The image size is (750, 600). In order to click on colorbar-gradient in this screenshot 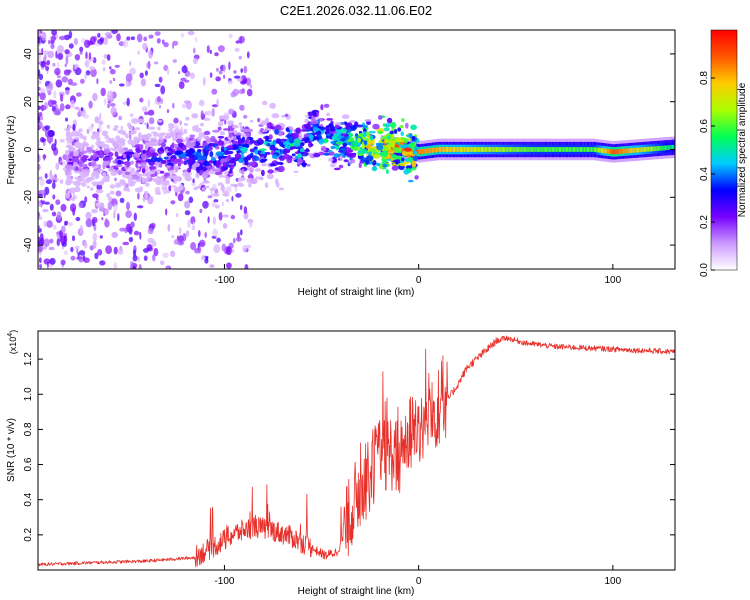, I will do `click(724, 150)`.